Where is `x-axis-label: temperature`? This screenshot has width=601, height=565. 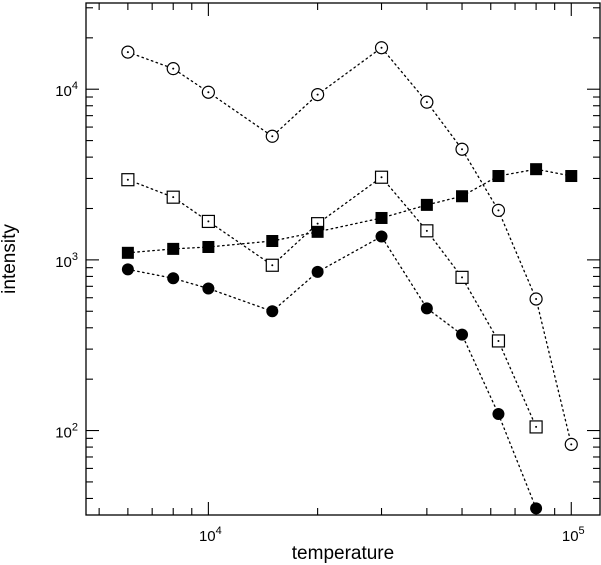 x-axis-label: temperature is located at coordinates (343, 553).